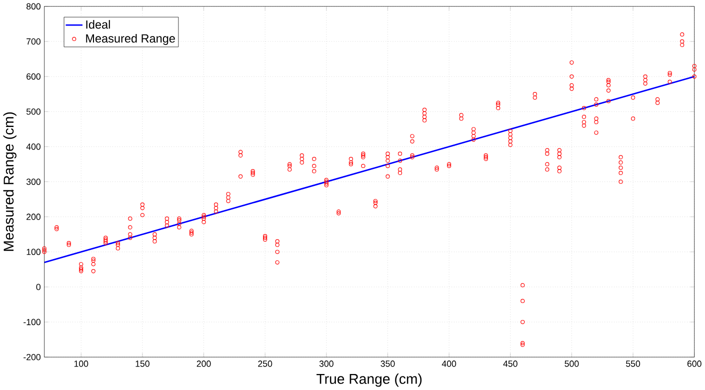 This screenshot has width=705, height=390. Describe the element at coordinates (387, 363) in the screenshot. I see `x-tick-label: 350` at that location.